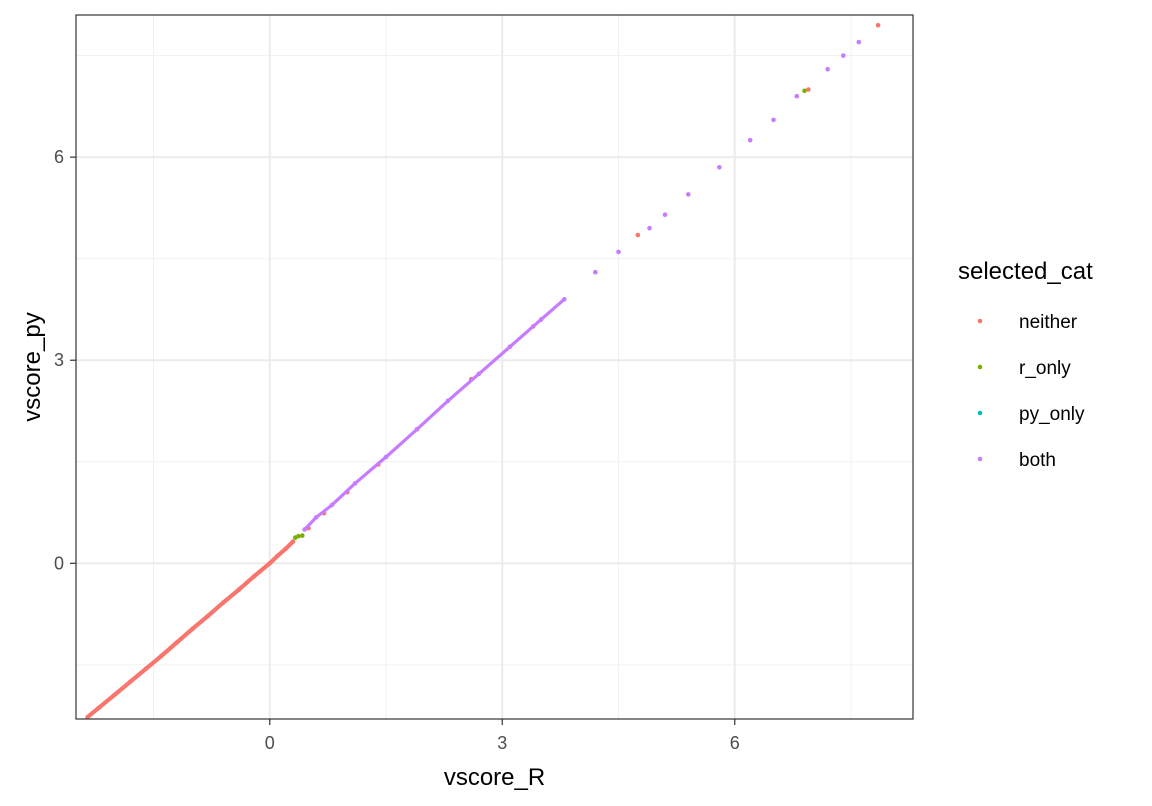  What do you see at coordinates (980, 459) in the screenshot?
I see `legend-key-both` at bounding box center [980, 459].